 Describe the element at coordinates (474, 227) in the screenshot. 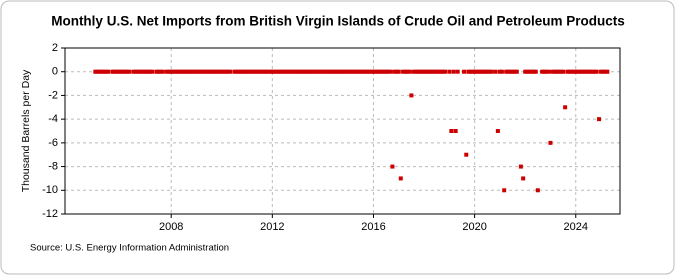

I see `x-tick-label: 2020` at that location.